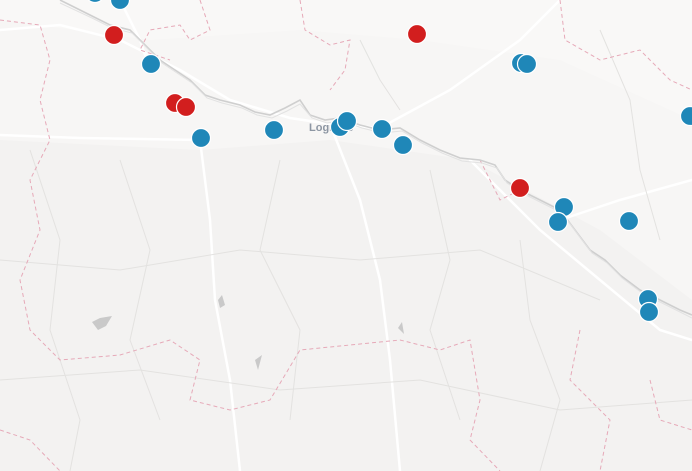 The width and height of the screenshot is (692, 471). Describe the element at coordinates (248, 332) in the screenshot. I see `lakes` at that location.